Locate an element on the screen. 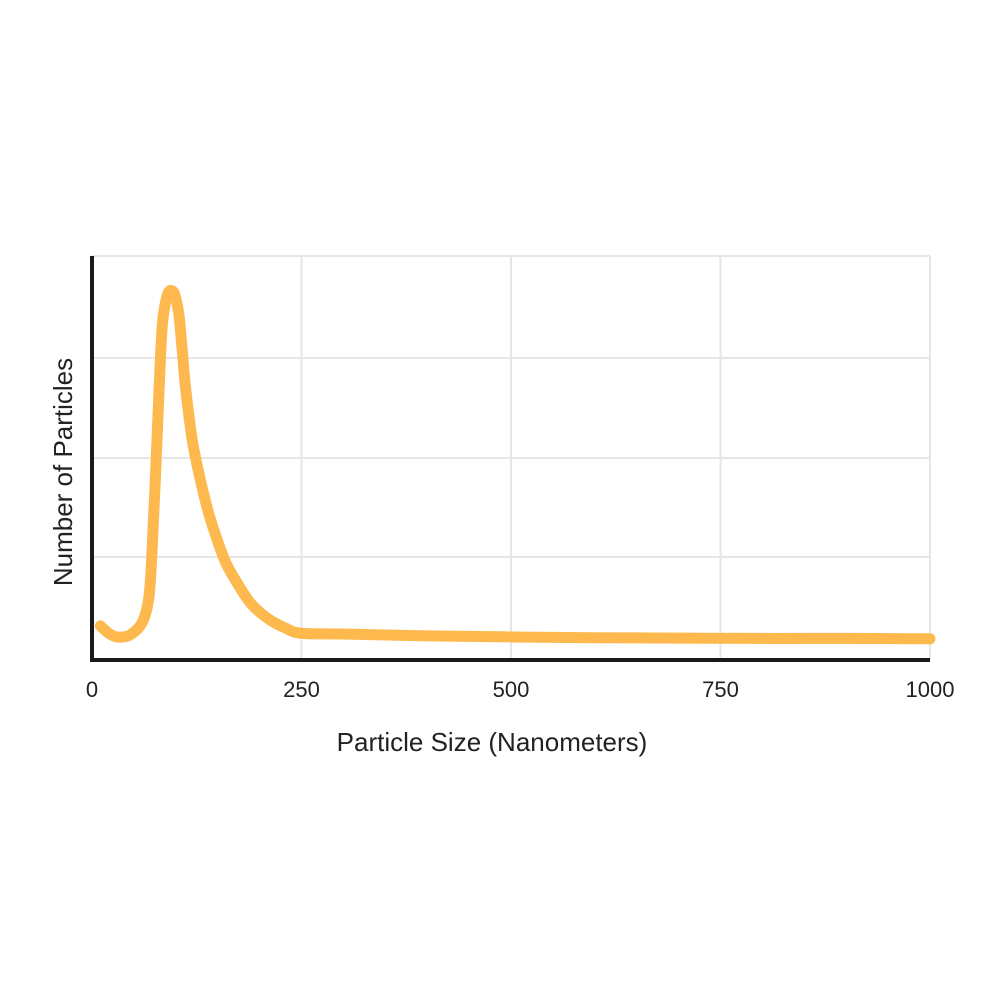 The image size is (1000, 1000). x-tick-labels: 0 250 500 750 1000 is located at coordinates (520, 689).